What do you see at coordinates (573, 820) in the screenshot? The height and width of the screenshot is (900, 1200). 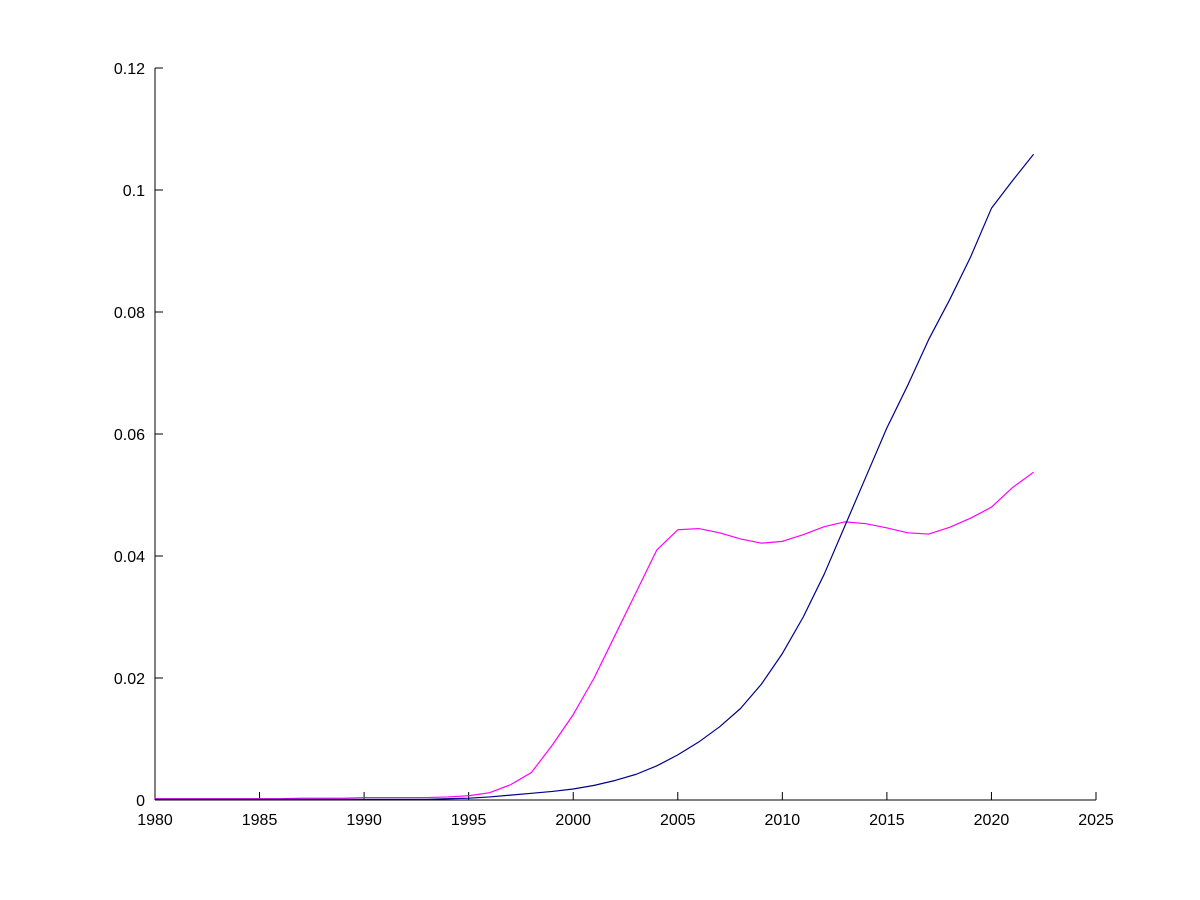 I see `x-tick-label: 2000` at bounding box center [573, 820].